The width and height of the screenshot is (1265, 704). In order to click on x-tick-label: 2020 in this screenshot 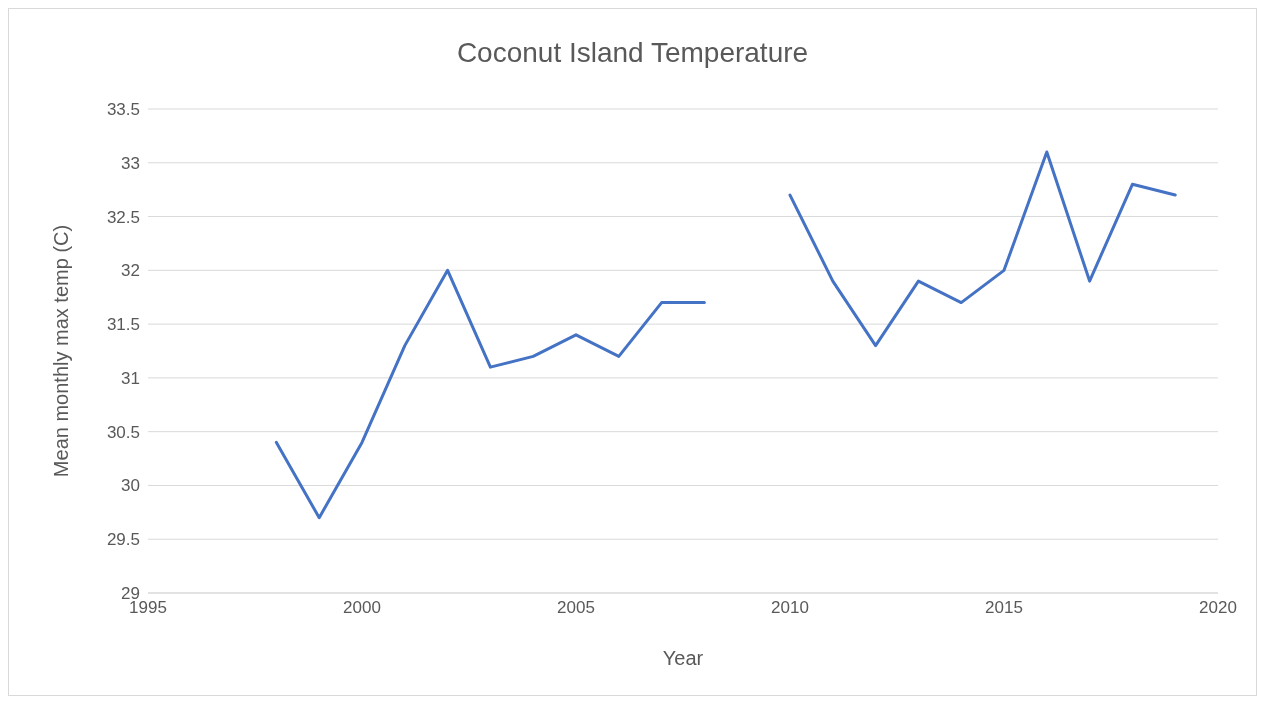, I will do `click(1218, 608)`.